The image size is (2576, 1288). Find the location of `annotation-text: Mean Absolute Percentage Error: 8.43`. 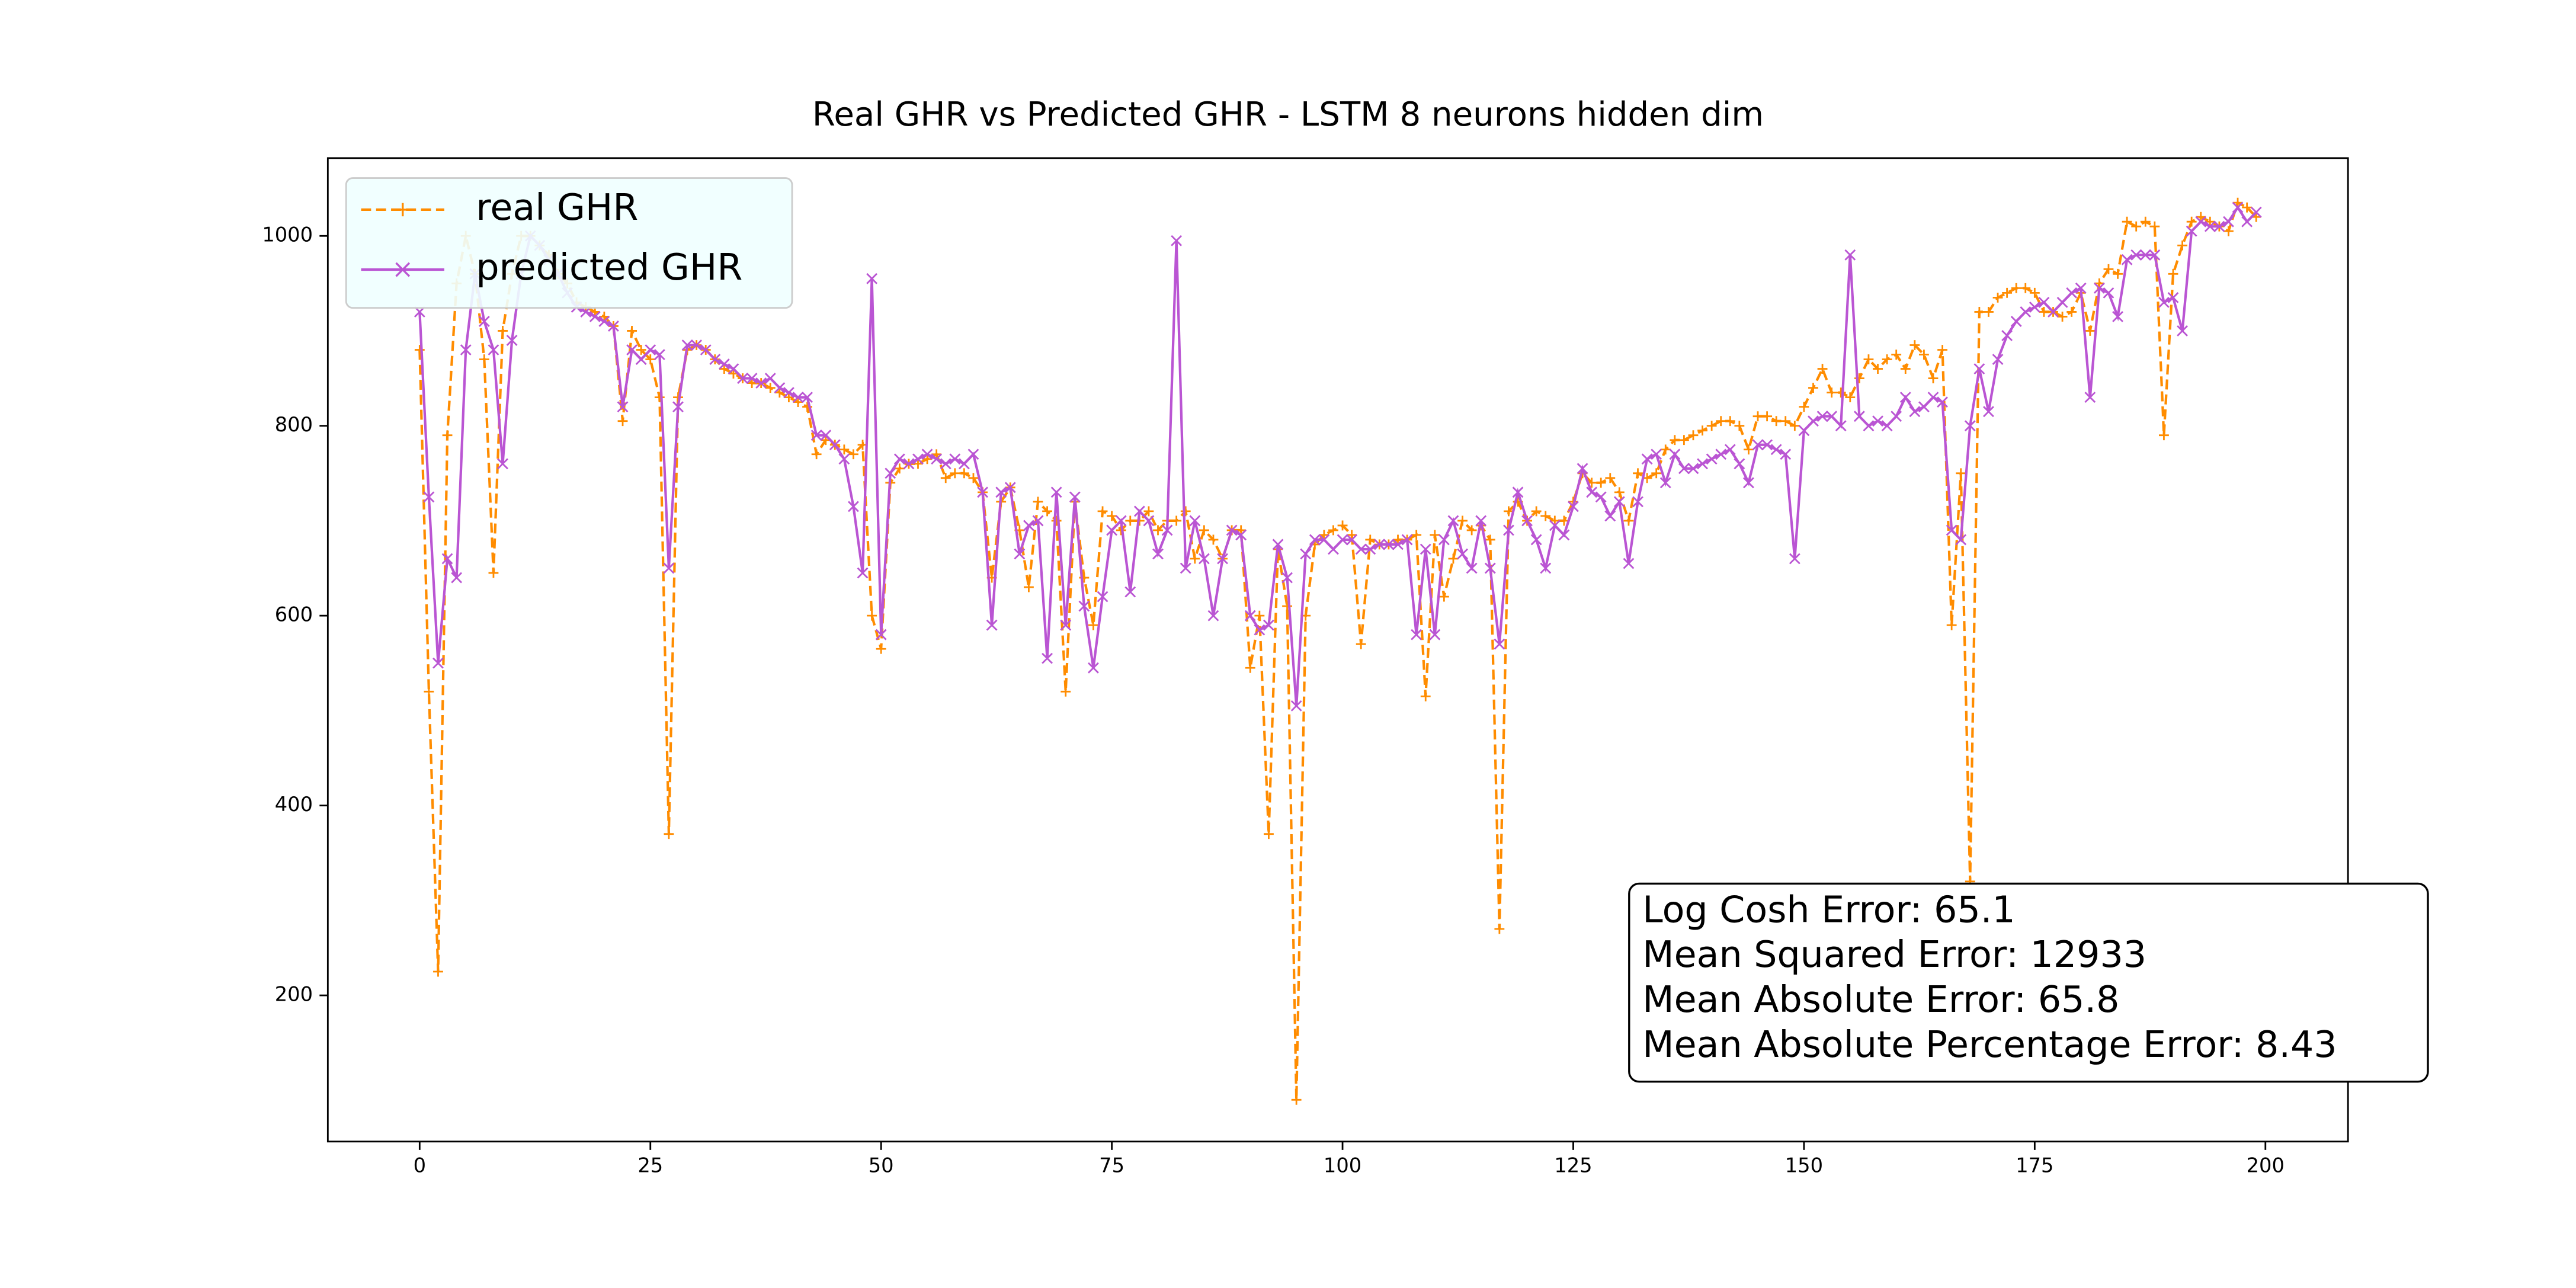

annotation-text: Mean Absolute Percentage Error: 8.43 is located at coordinates (1989, 1044).